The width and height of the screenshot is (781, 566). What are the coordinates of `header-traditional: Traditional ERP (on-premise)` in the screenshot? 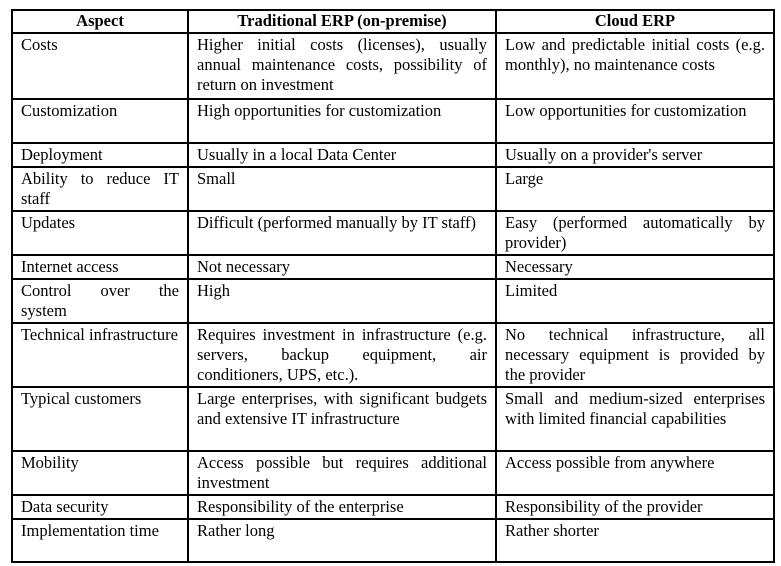 It's located at (342, 21).